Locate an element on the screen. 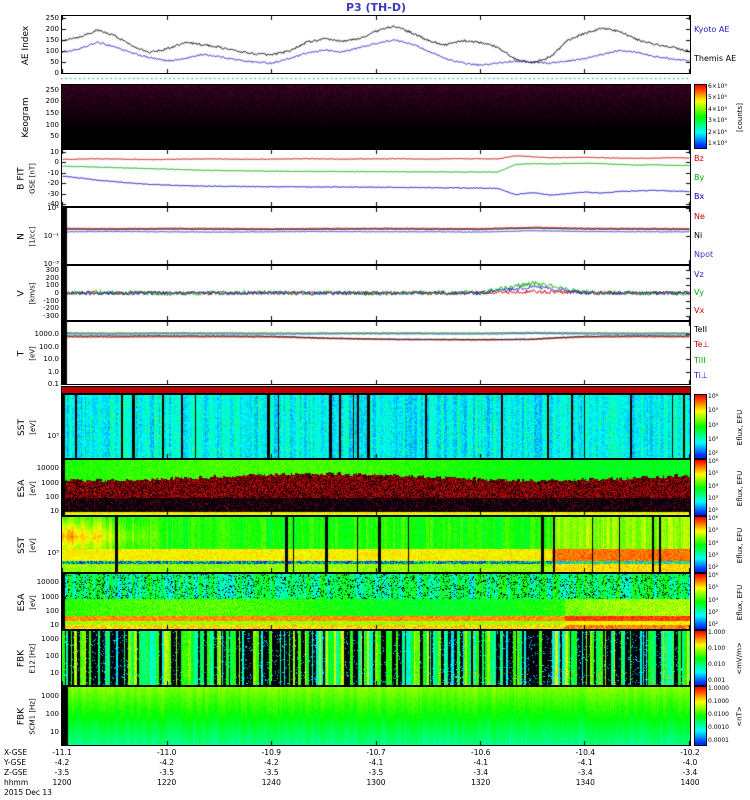 This screenshot has height=800, width=750. canvas-velocity is located at coordinates (376, 293).